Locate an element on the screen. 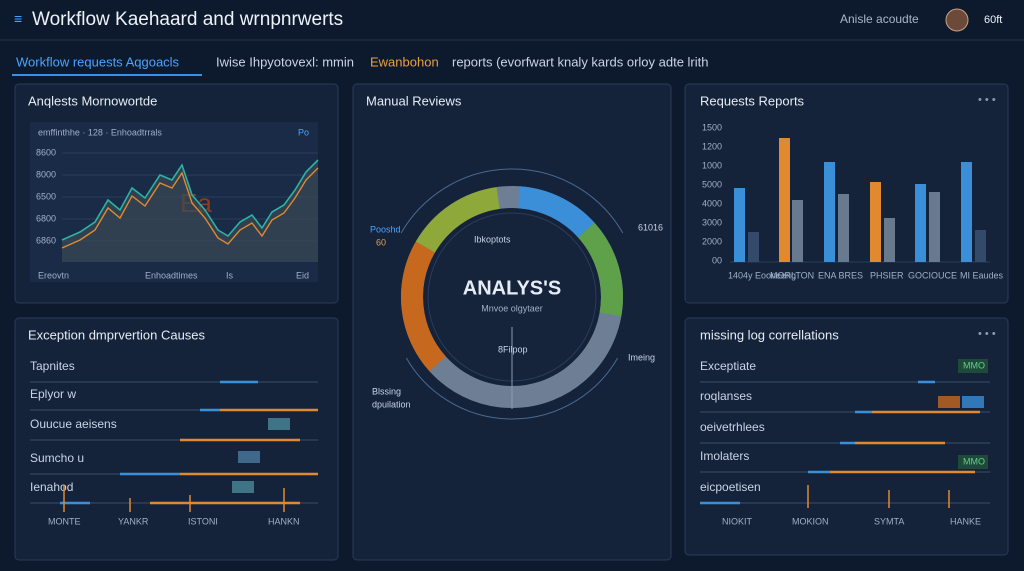  chart-legend: emffinthhe · 128 · Enhoadtrrals is located at coordinates (100, 132).